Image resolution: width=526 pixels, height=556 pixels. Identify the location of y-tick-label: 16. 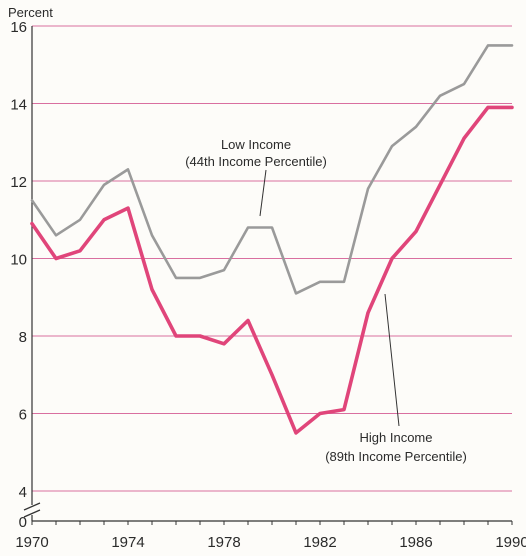
(18, 27).